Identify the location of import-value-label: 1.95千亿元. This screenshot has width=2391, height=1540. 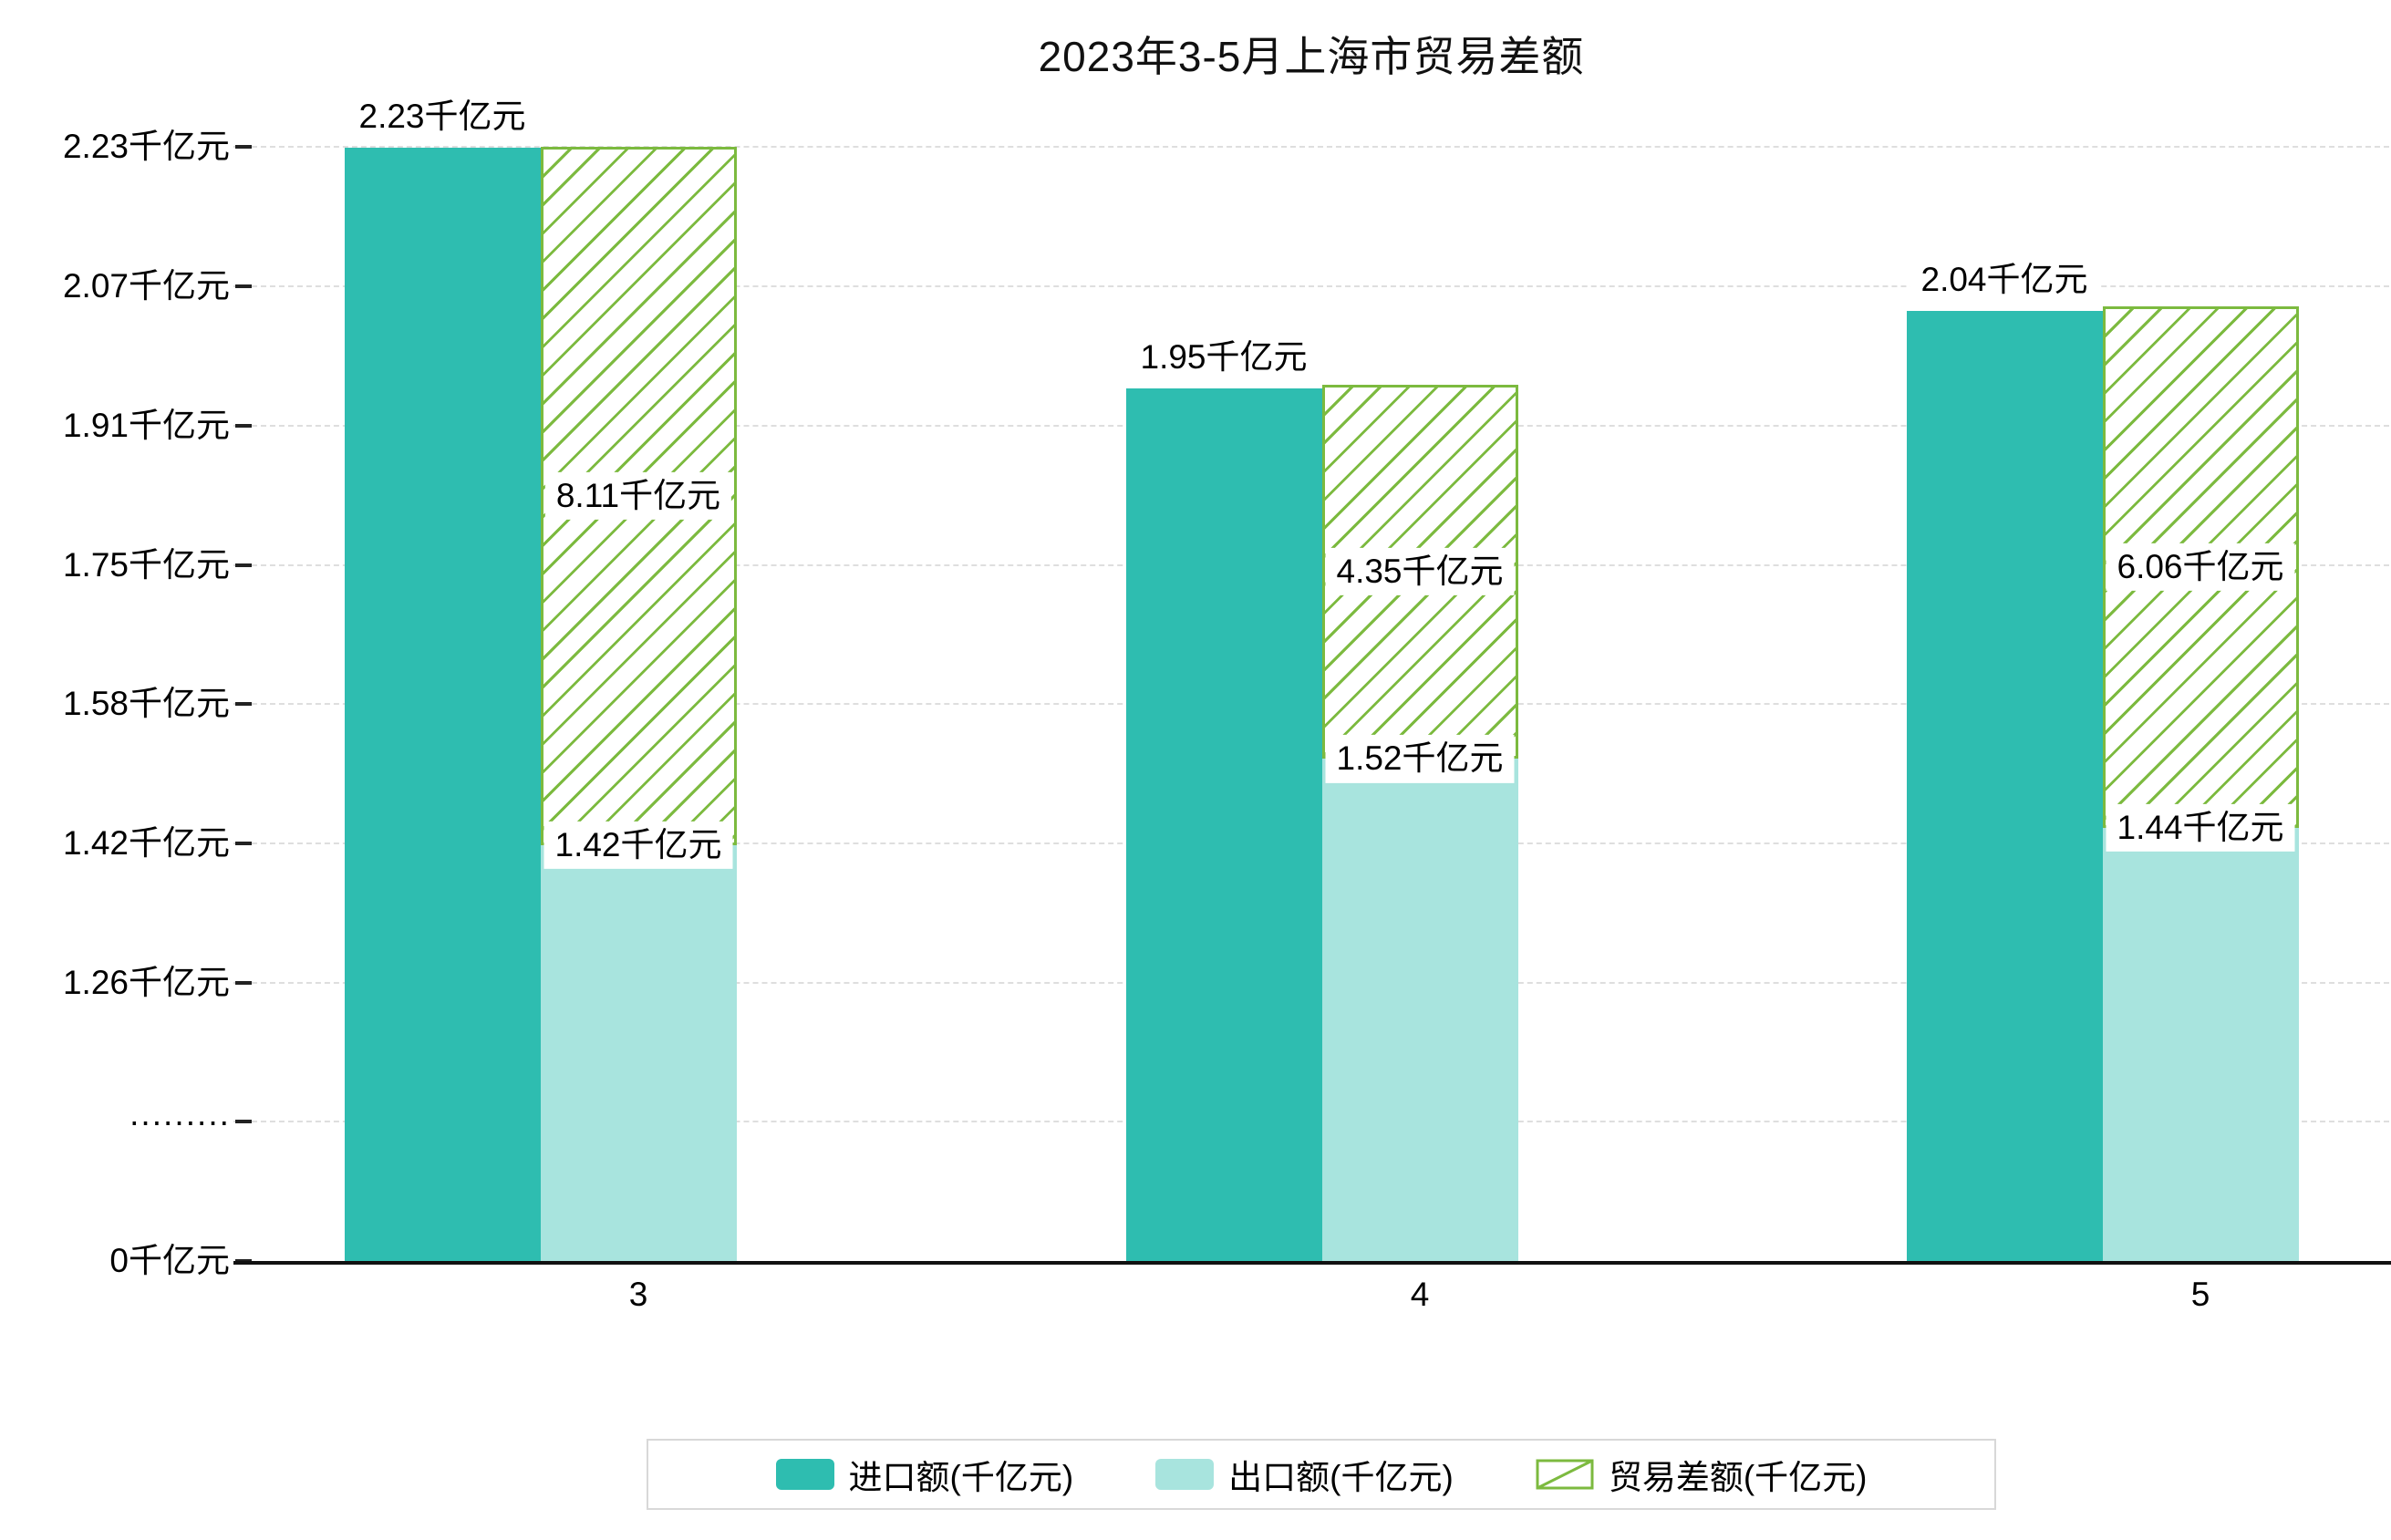
(1224, 358).